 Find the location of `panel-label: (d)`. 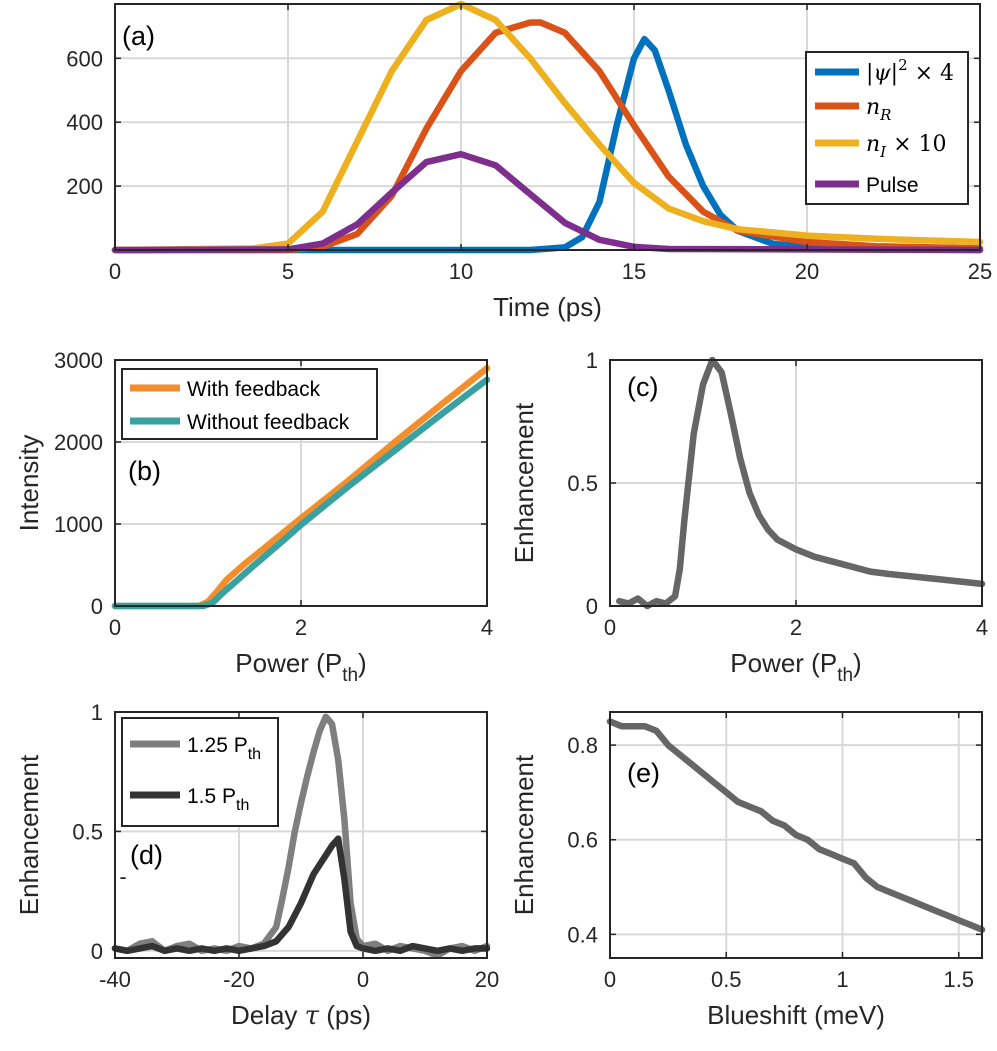

panel-label: (d) is located at coordinates (146, 855).